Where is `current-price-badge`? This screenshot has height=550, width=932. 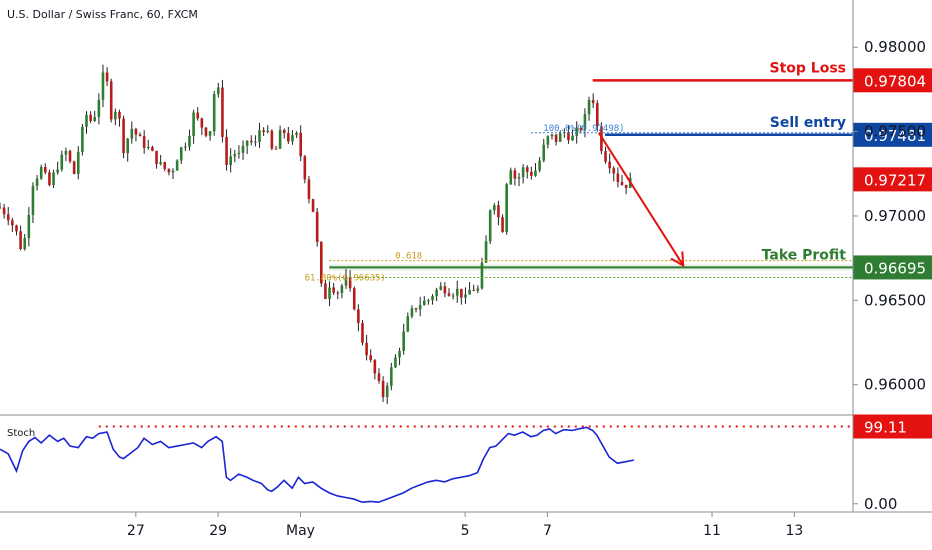 current-price-badge is located at coordinates (892, 179).